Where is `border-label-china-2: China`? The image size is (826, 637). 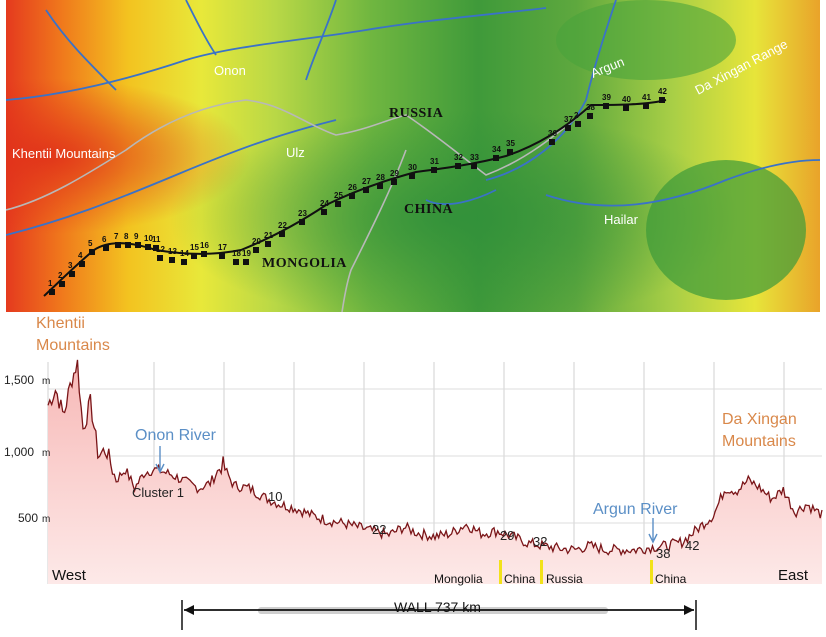 border-label-china-2: China is located at coordinates (671, 579).